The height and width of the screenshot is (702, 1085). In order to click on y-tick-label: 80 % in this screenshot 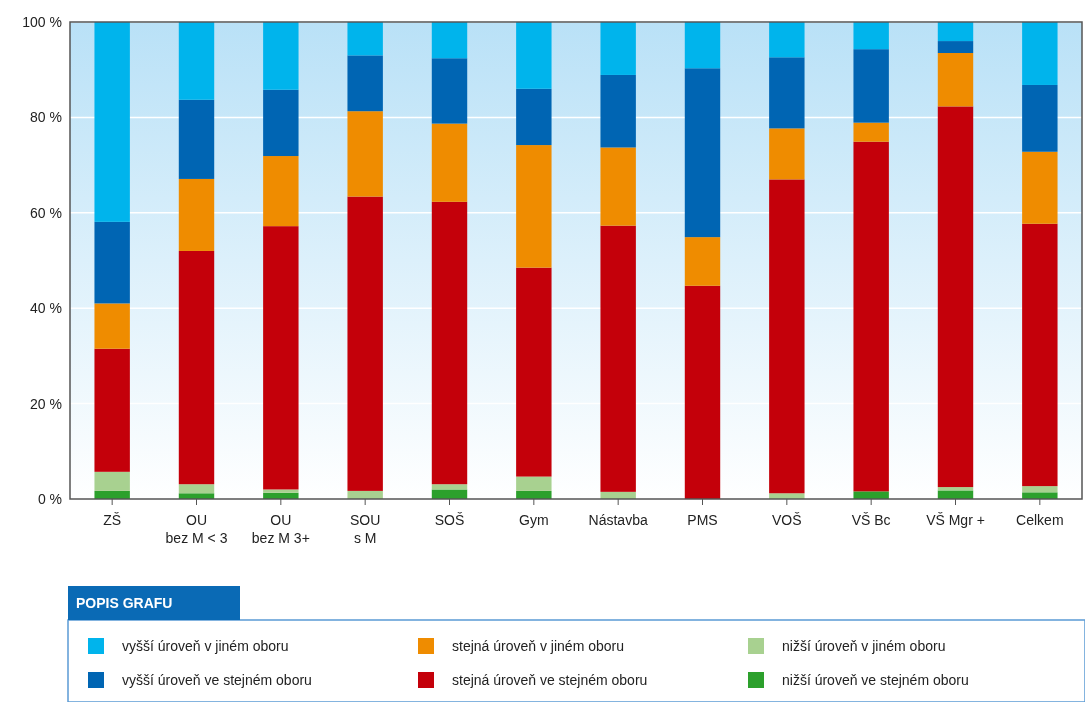, I will do `click(46, 117)`.